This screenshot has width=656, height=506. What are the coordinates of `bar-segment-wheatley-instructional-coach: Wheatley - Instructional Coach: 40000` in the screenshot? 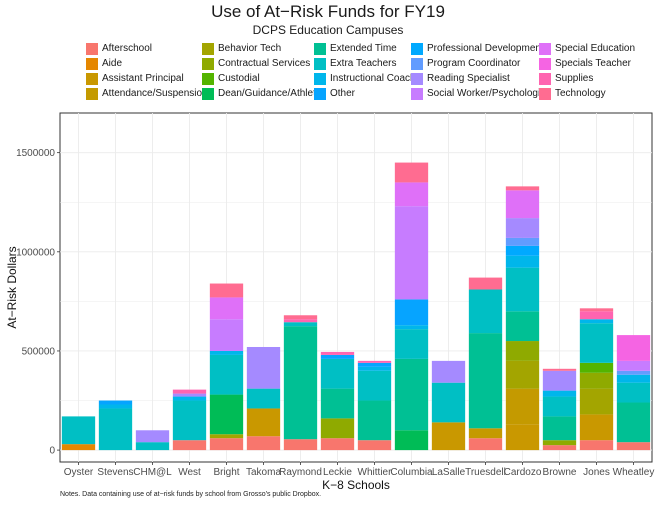 It's located at (633, 378).